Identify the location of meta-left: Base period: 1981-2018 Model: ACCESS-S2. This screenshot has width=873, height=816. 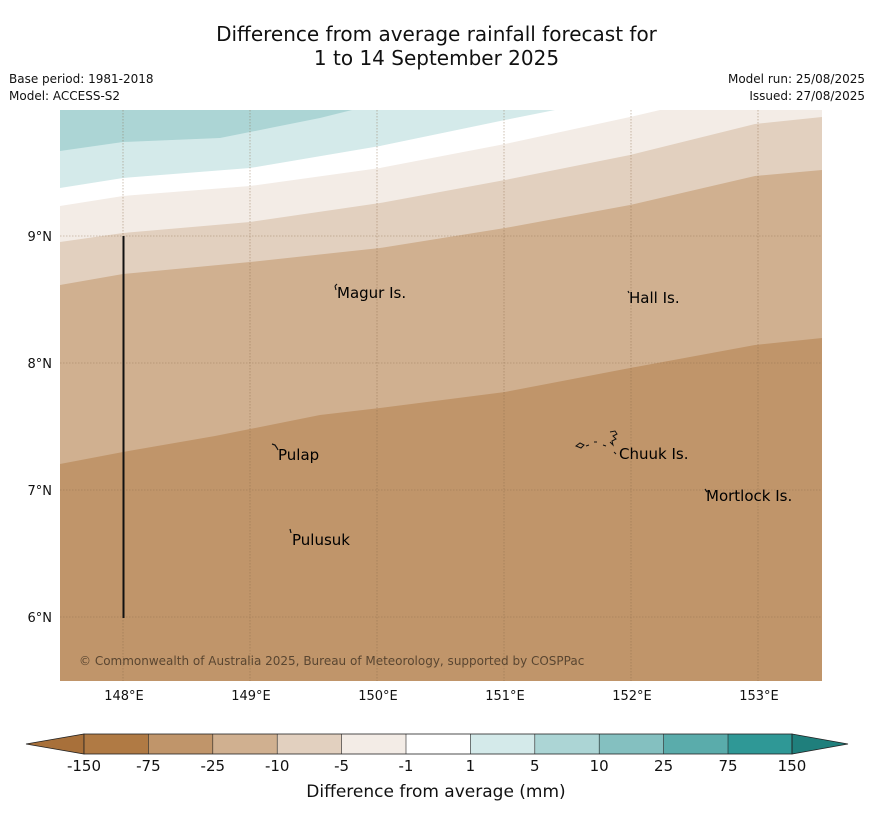
(81, 88).